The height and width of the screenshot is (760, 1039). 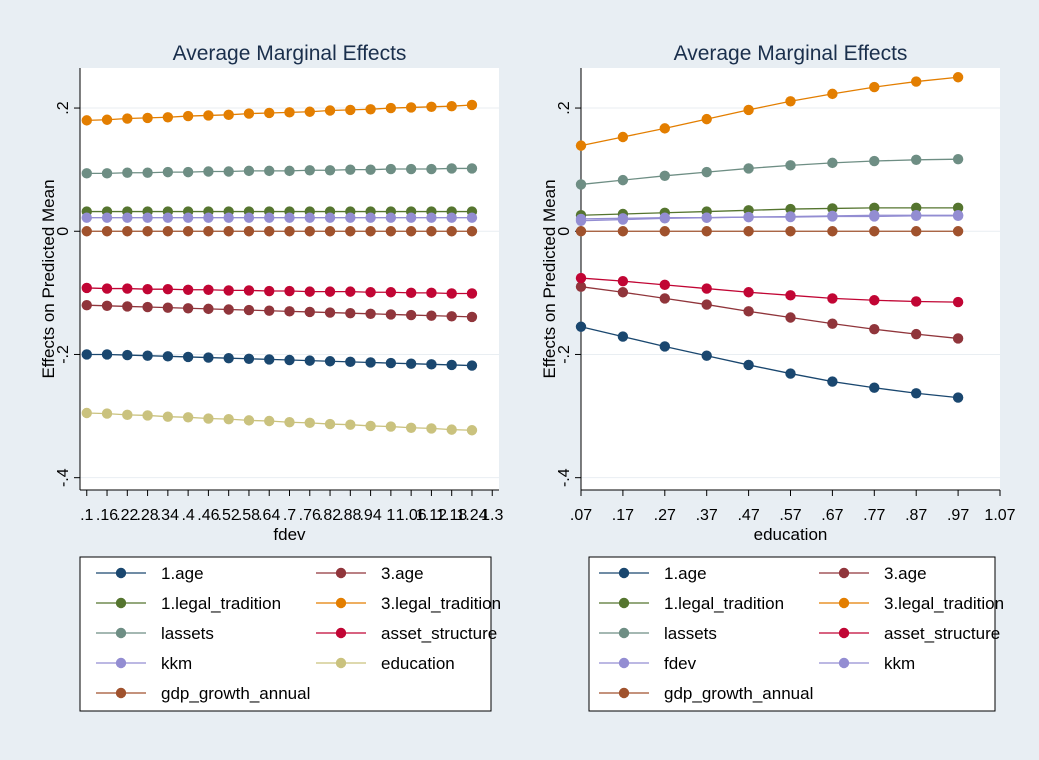 What do you see at coordinates (724, 603) in the screenshot?
I see `legend-label: 1.legal_tradition` at bounding box center [724, 603].